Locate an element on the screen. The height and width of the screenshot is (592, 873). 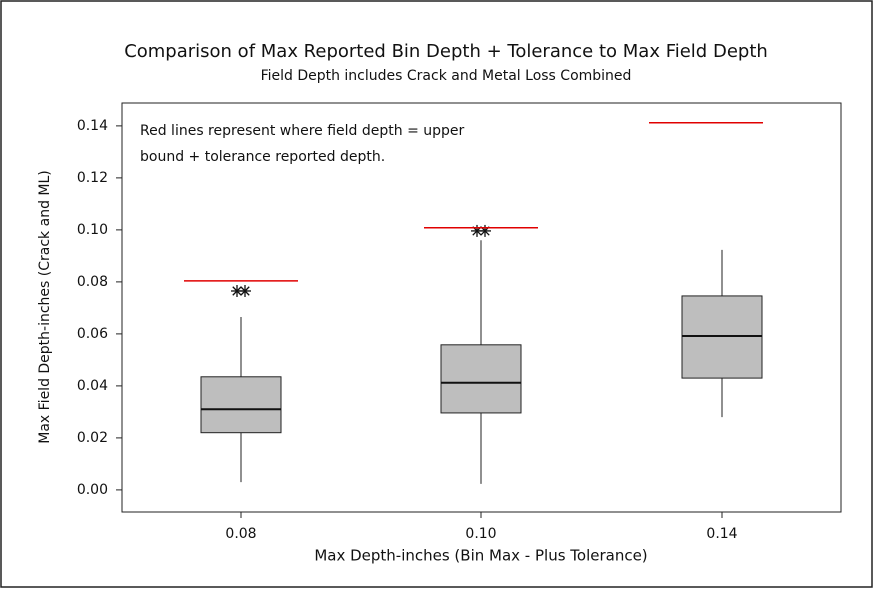
y-tick-label: 0.06 is located at coordinates (92, 334).